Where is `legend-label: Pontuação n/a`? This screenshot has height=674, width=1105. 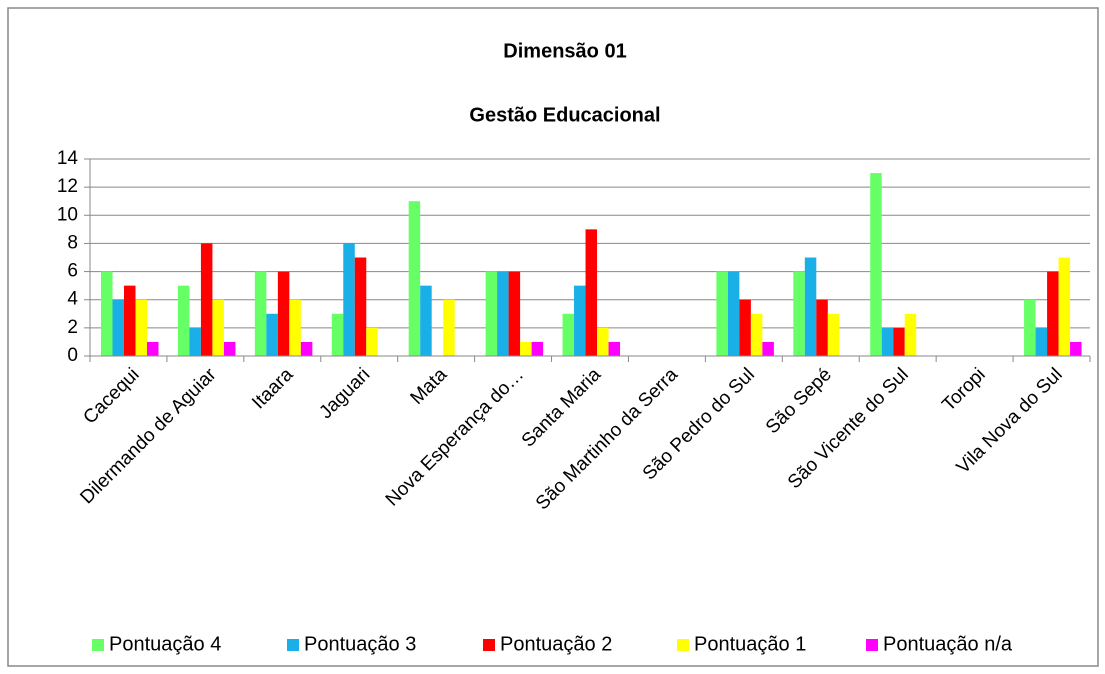
legend-label: Pontuação n/a is located at coordinates (948, 644).